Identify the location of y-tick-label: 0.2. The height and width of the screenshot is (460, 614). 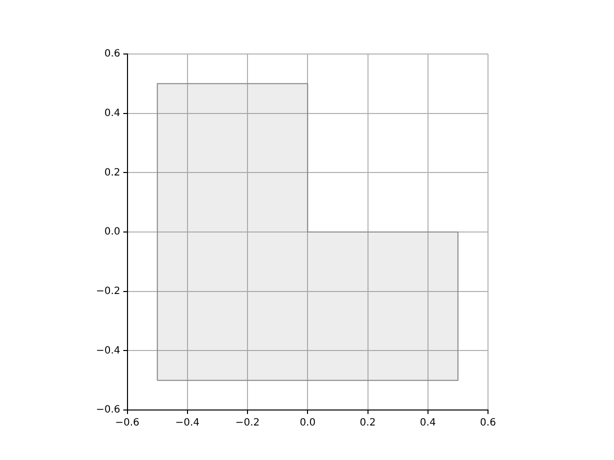
(112, 172).